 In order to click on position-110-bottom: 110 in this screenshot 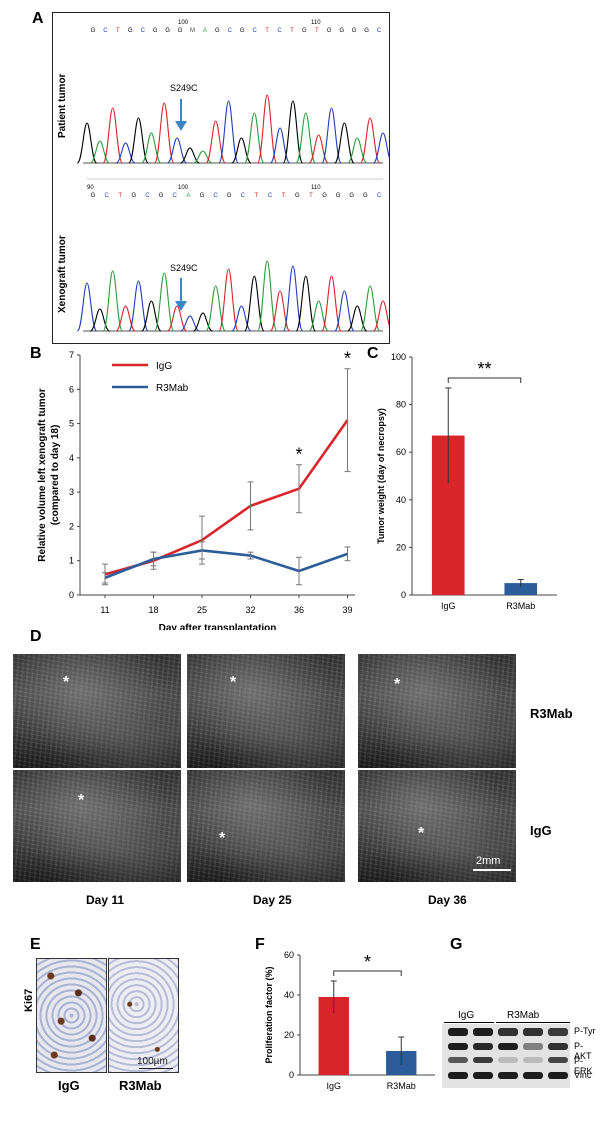, I will do `click(316, 188)`.